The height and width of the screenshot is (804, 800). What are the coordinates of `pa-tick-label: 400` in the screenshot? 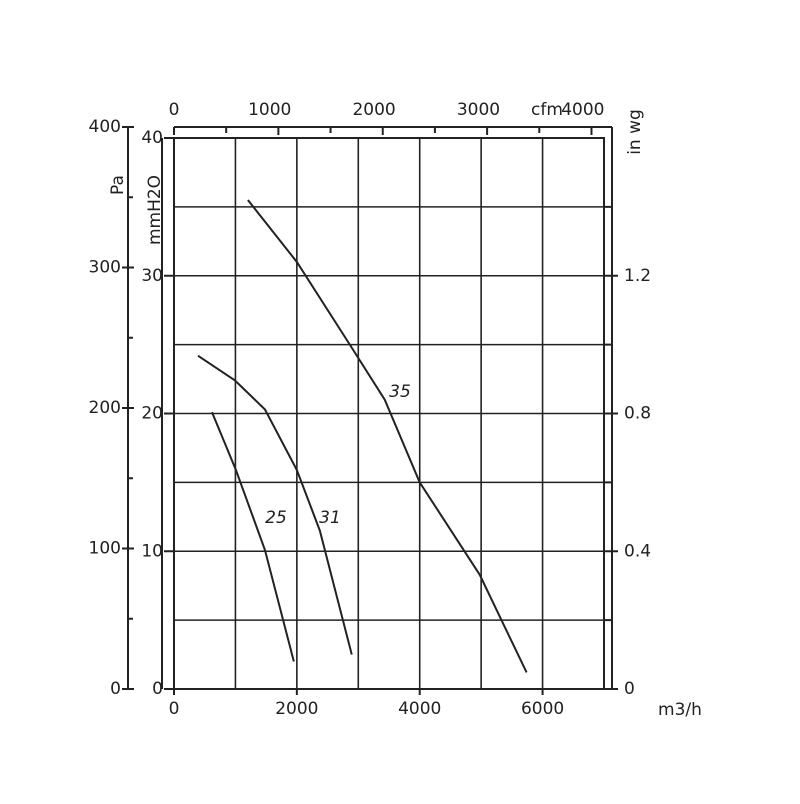 It's located at (105, 127).